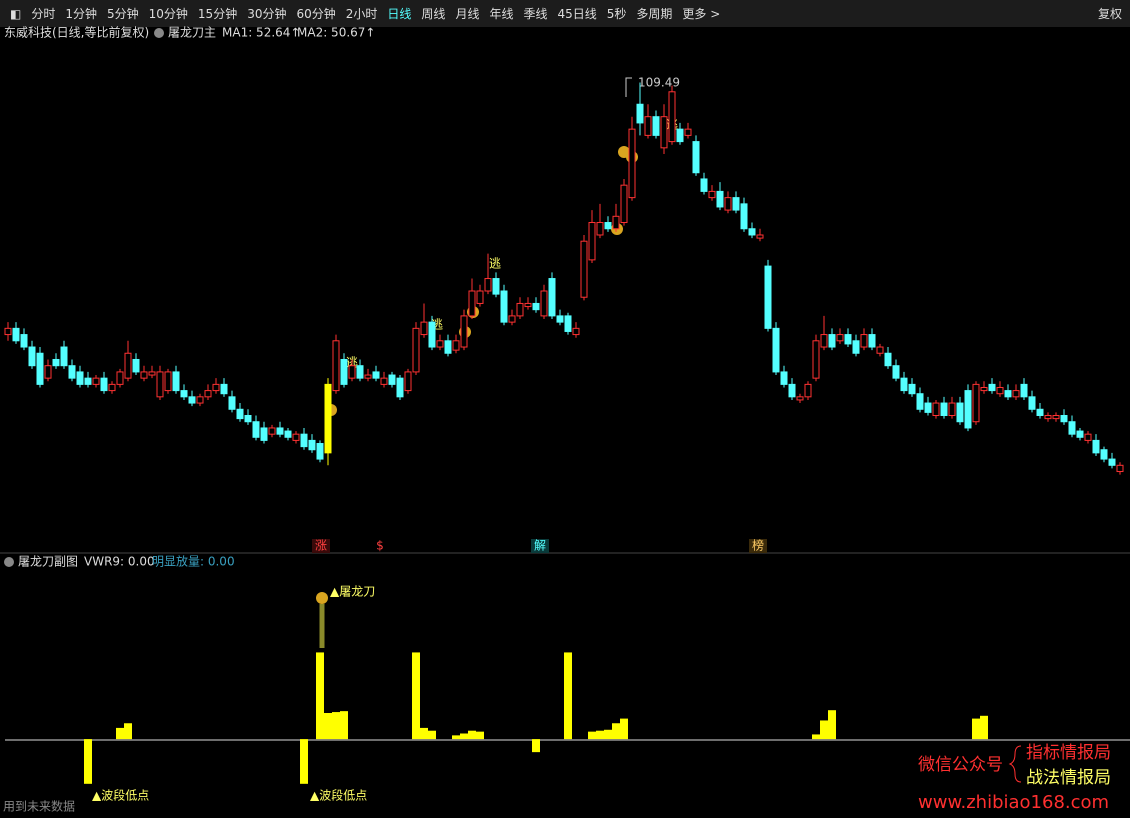  I want to click on peak-label: 109.49, so click(659, 83).